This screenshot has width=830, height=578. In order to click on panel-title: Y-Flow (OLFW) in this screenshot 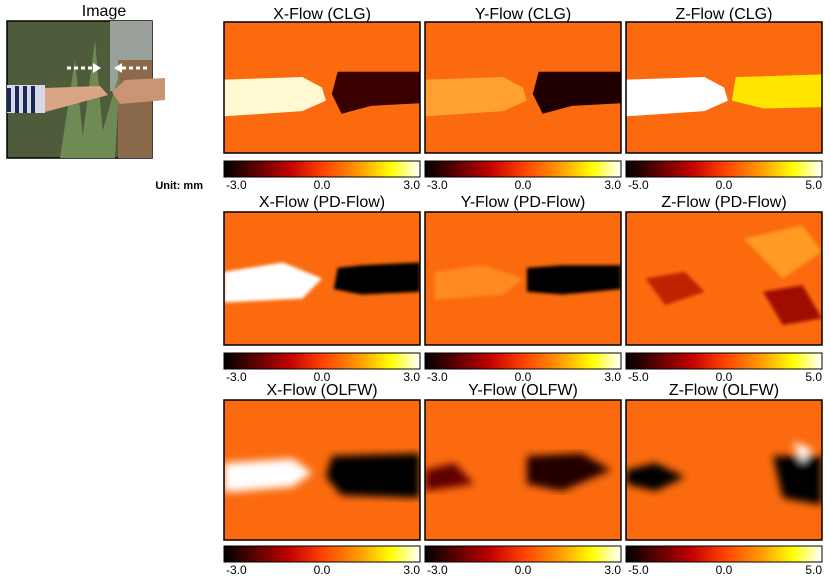, I will do `click(523, 390)`.